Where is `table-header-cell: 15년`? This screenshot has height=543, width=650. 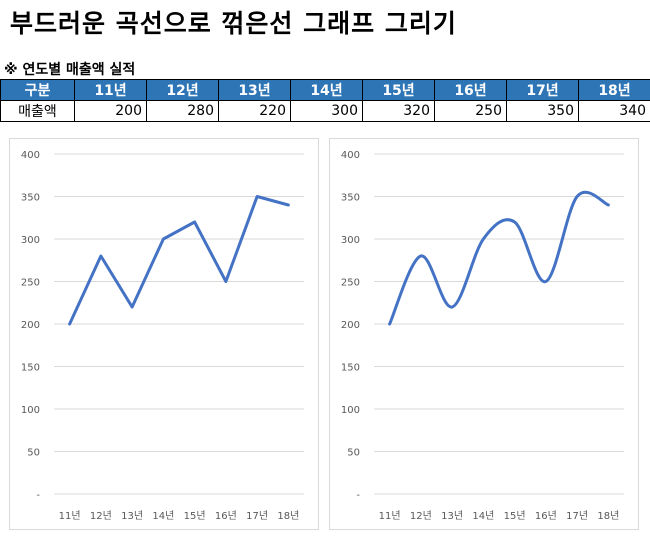 table-header-cell: 15년 is located at coordinates (398, 90).